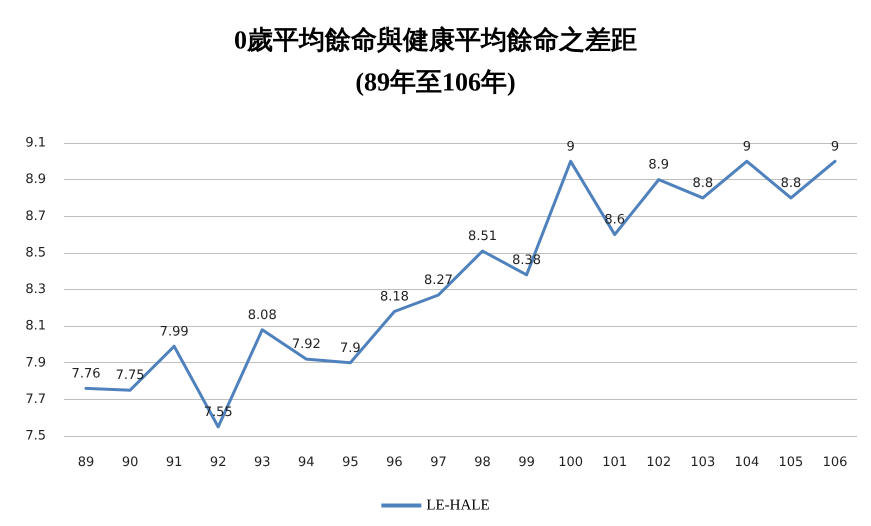 The width and height of the screenshot is (871, 526). What do you see at coordinates (35, 289) in the screenshot?
I see `y-tick-label: 8.3` at bounding box center [35, 289].